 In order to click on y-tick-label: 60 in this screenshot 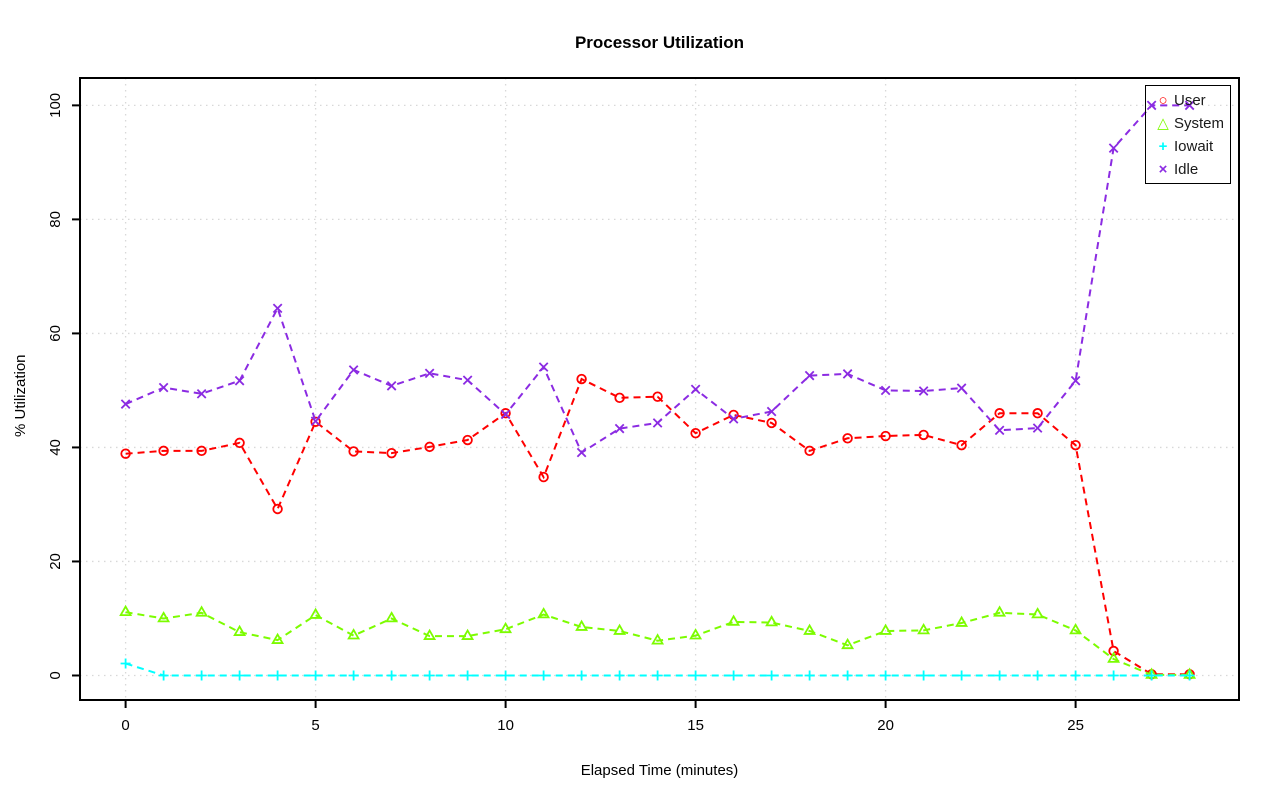, I will do `click(55, 333)`.